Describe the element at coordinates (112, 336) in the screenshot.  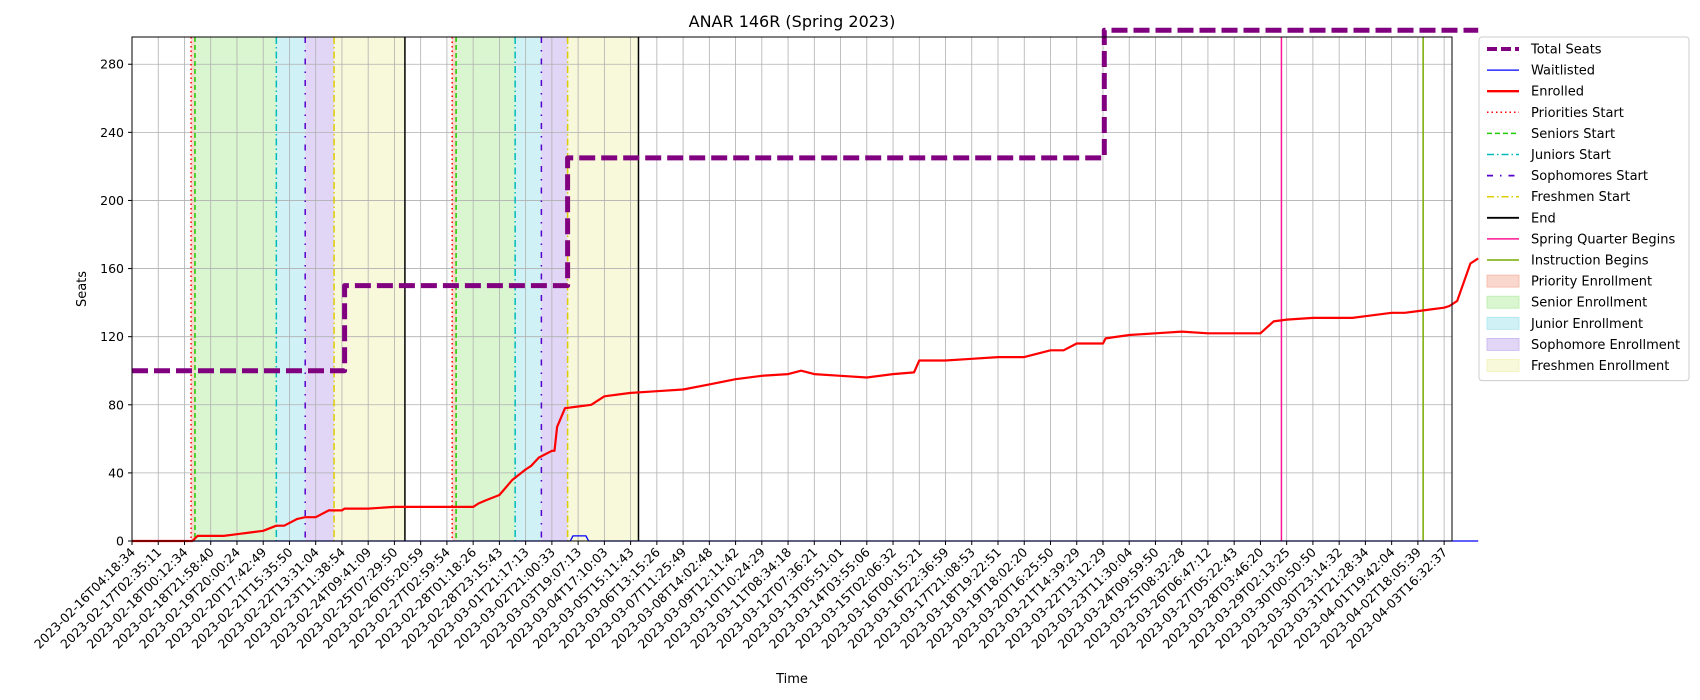
I see `y-tick-label: 120` at that location.